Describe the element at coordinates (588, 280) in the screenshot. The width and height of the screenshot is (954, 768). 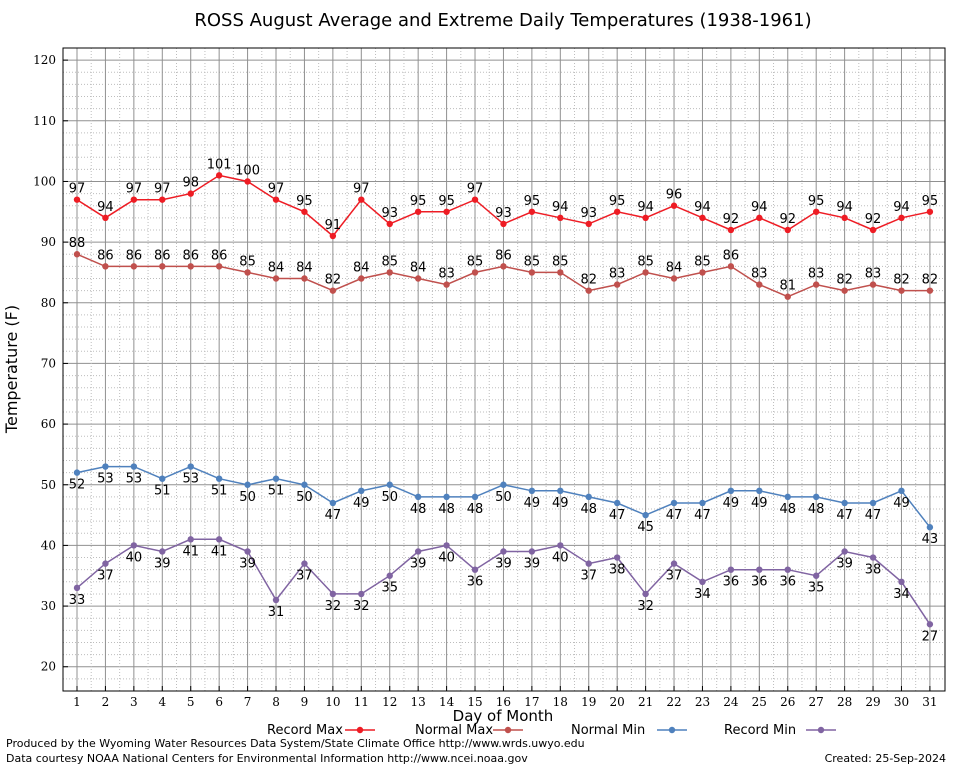
I see `data-label: 82` at that location.